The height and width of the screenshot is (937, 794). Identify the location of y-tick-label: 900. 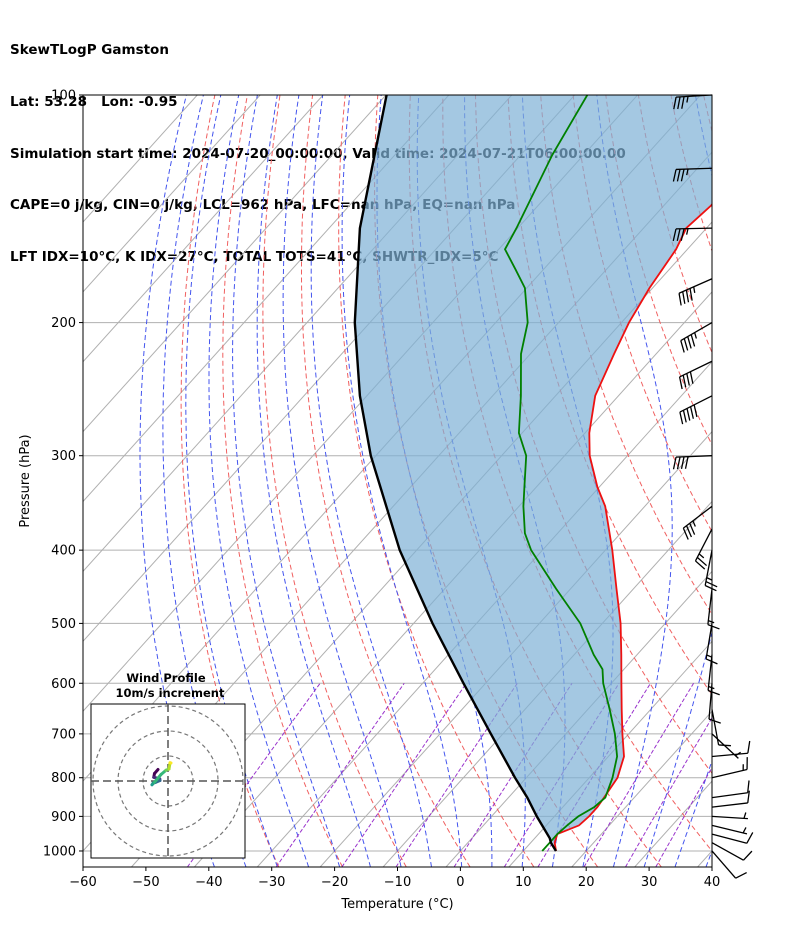
(63, 817).